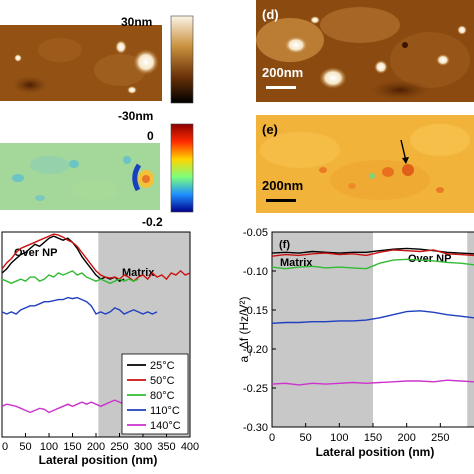 This screenshot has height=474, width=474. What do you see at coordinates (162, 366) in the screenshot?
I see `legend-label: 25°C` at bounding box center [162, 366].